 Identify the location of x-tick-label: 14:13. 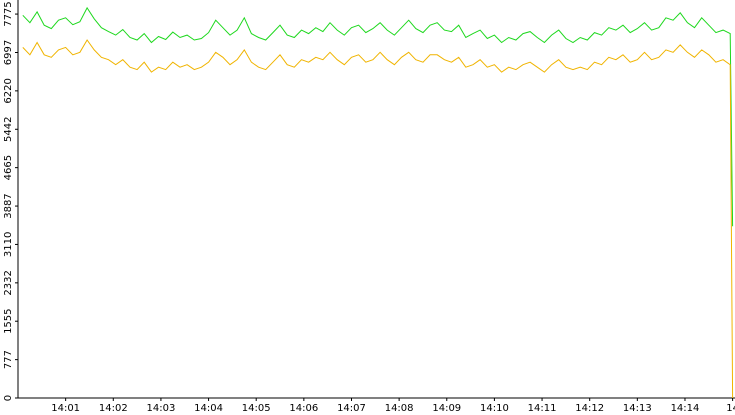
(637, 408).